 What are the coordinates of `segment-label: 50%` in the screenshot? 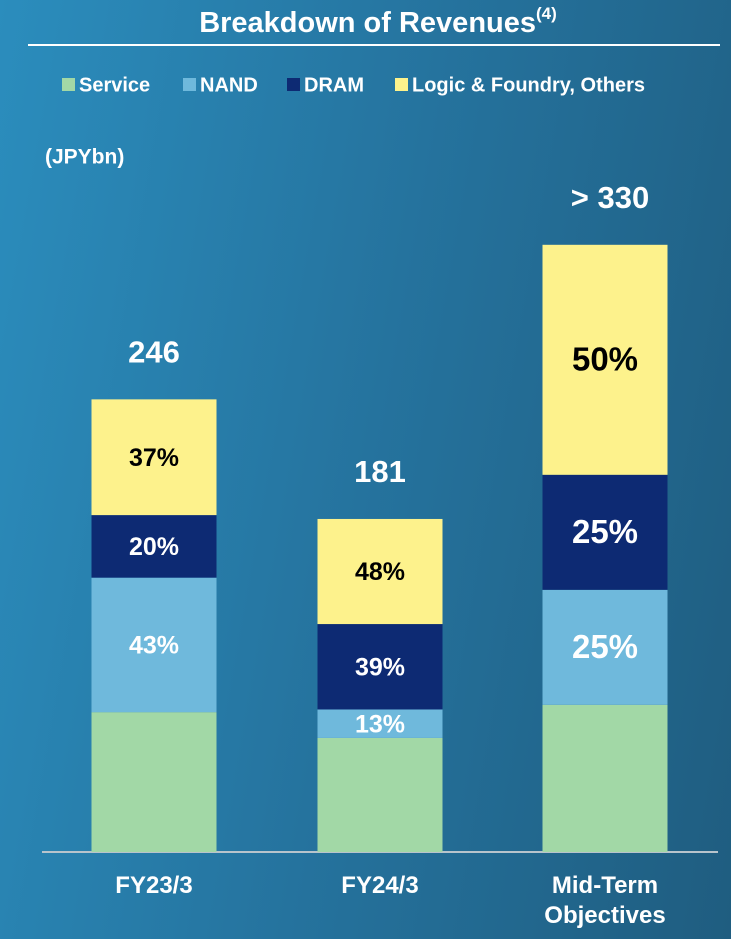 It's located at (605, 359).